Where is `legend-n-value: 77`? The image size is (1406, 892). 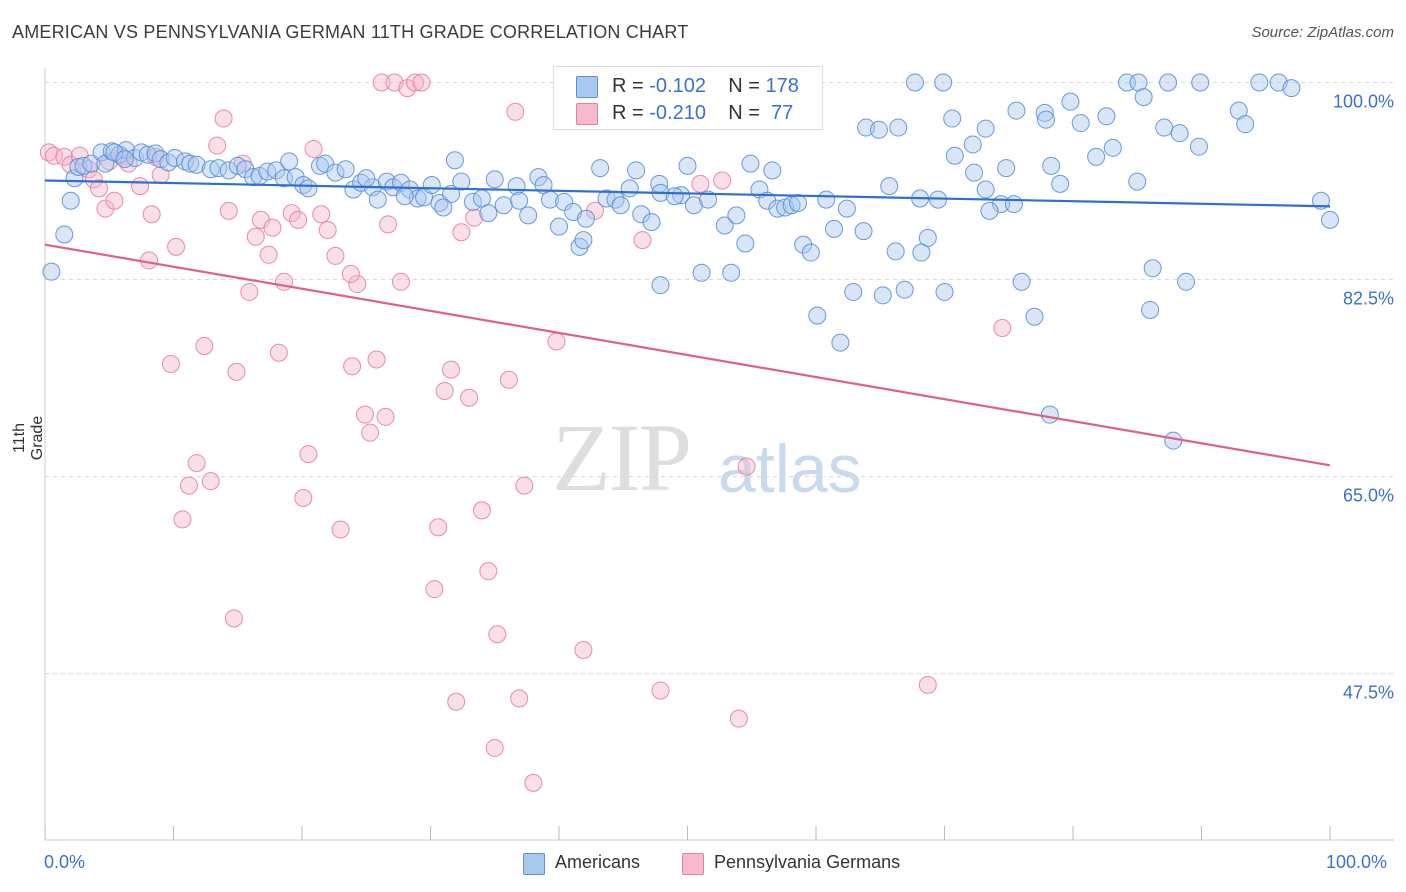
legend-n-value: 77 is located at coordinates (779, 113).